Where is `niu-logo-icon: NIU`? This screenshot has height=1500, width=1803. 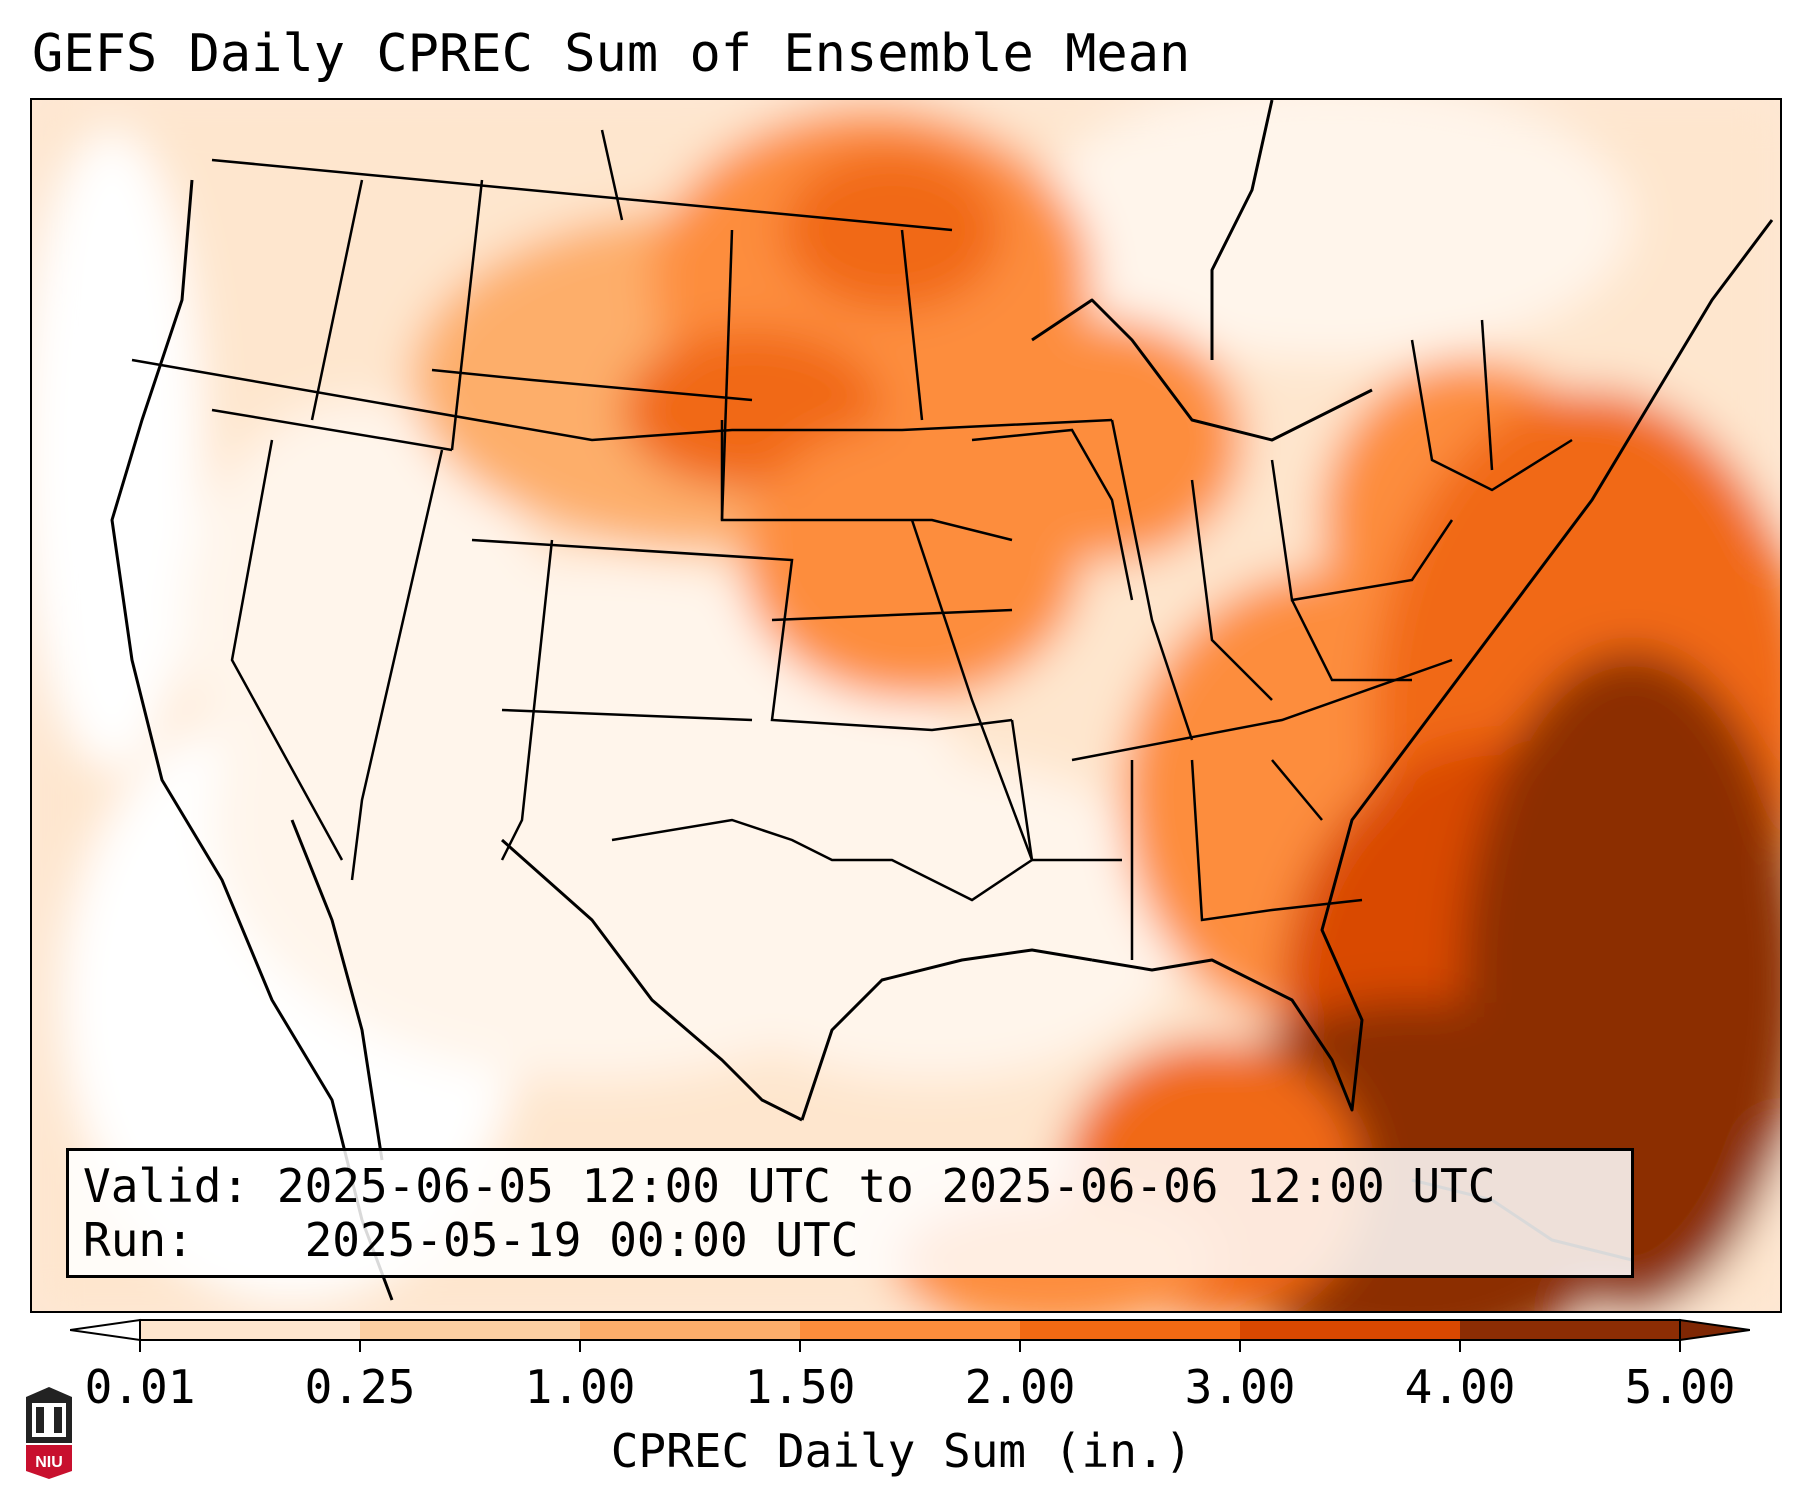
niu-logo-icon: NIU is located at coordinates (49, 1433).